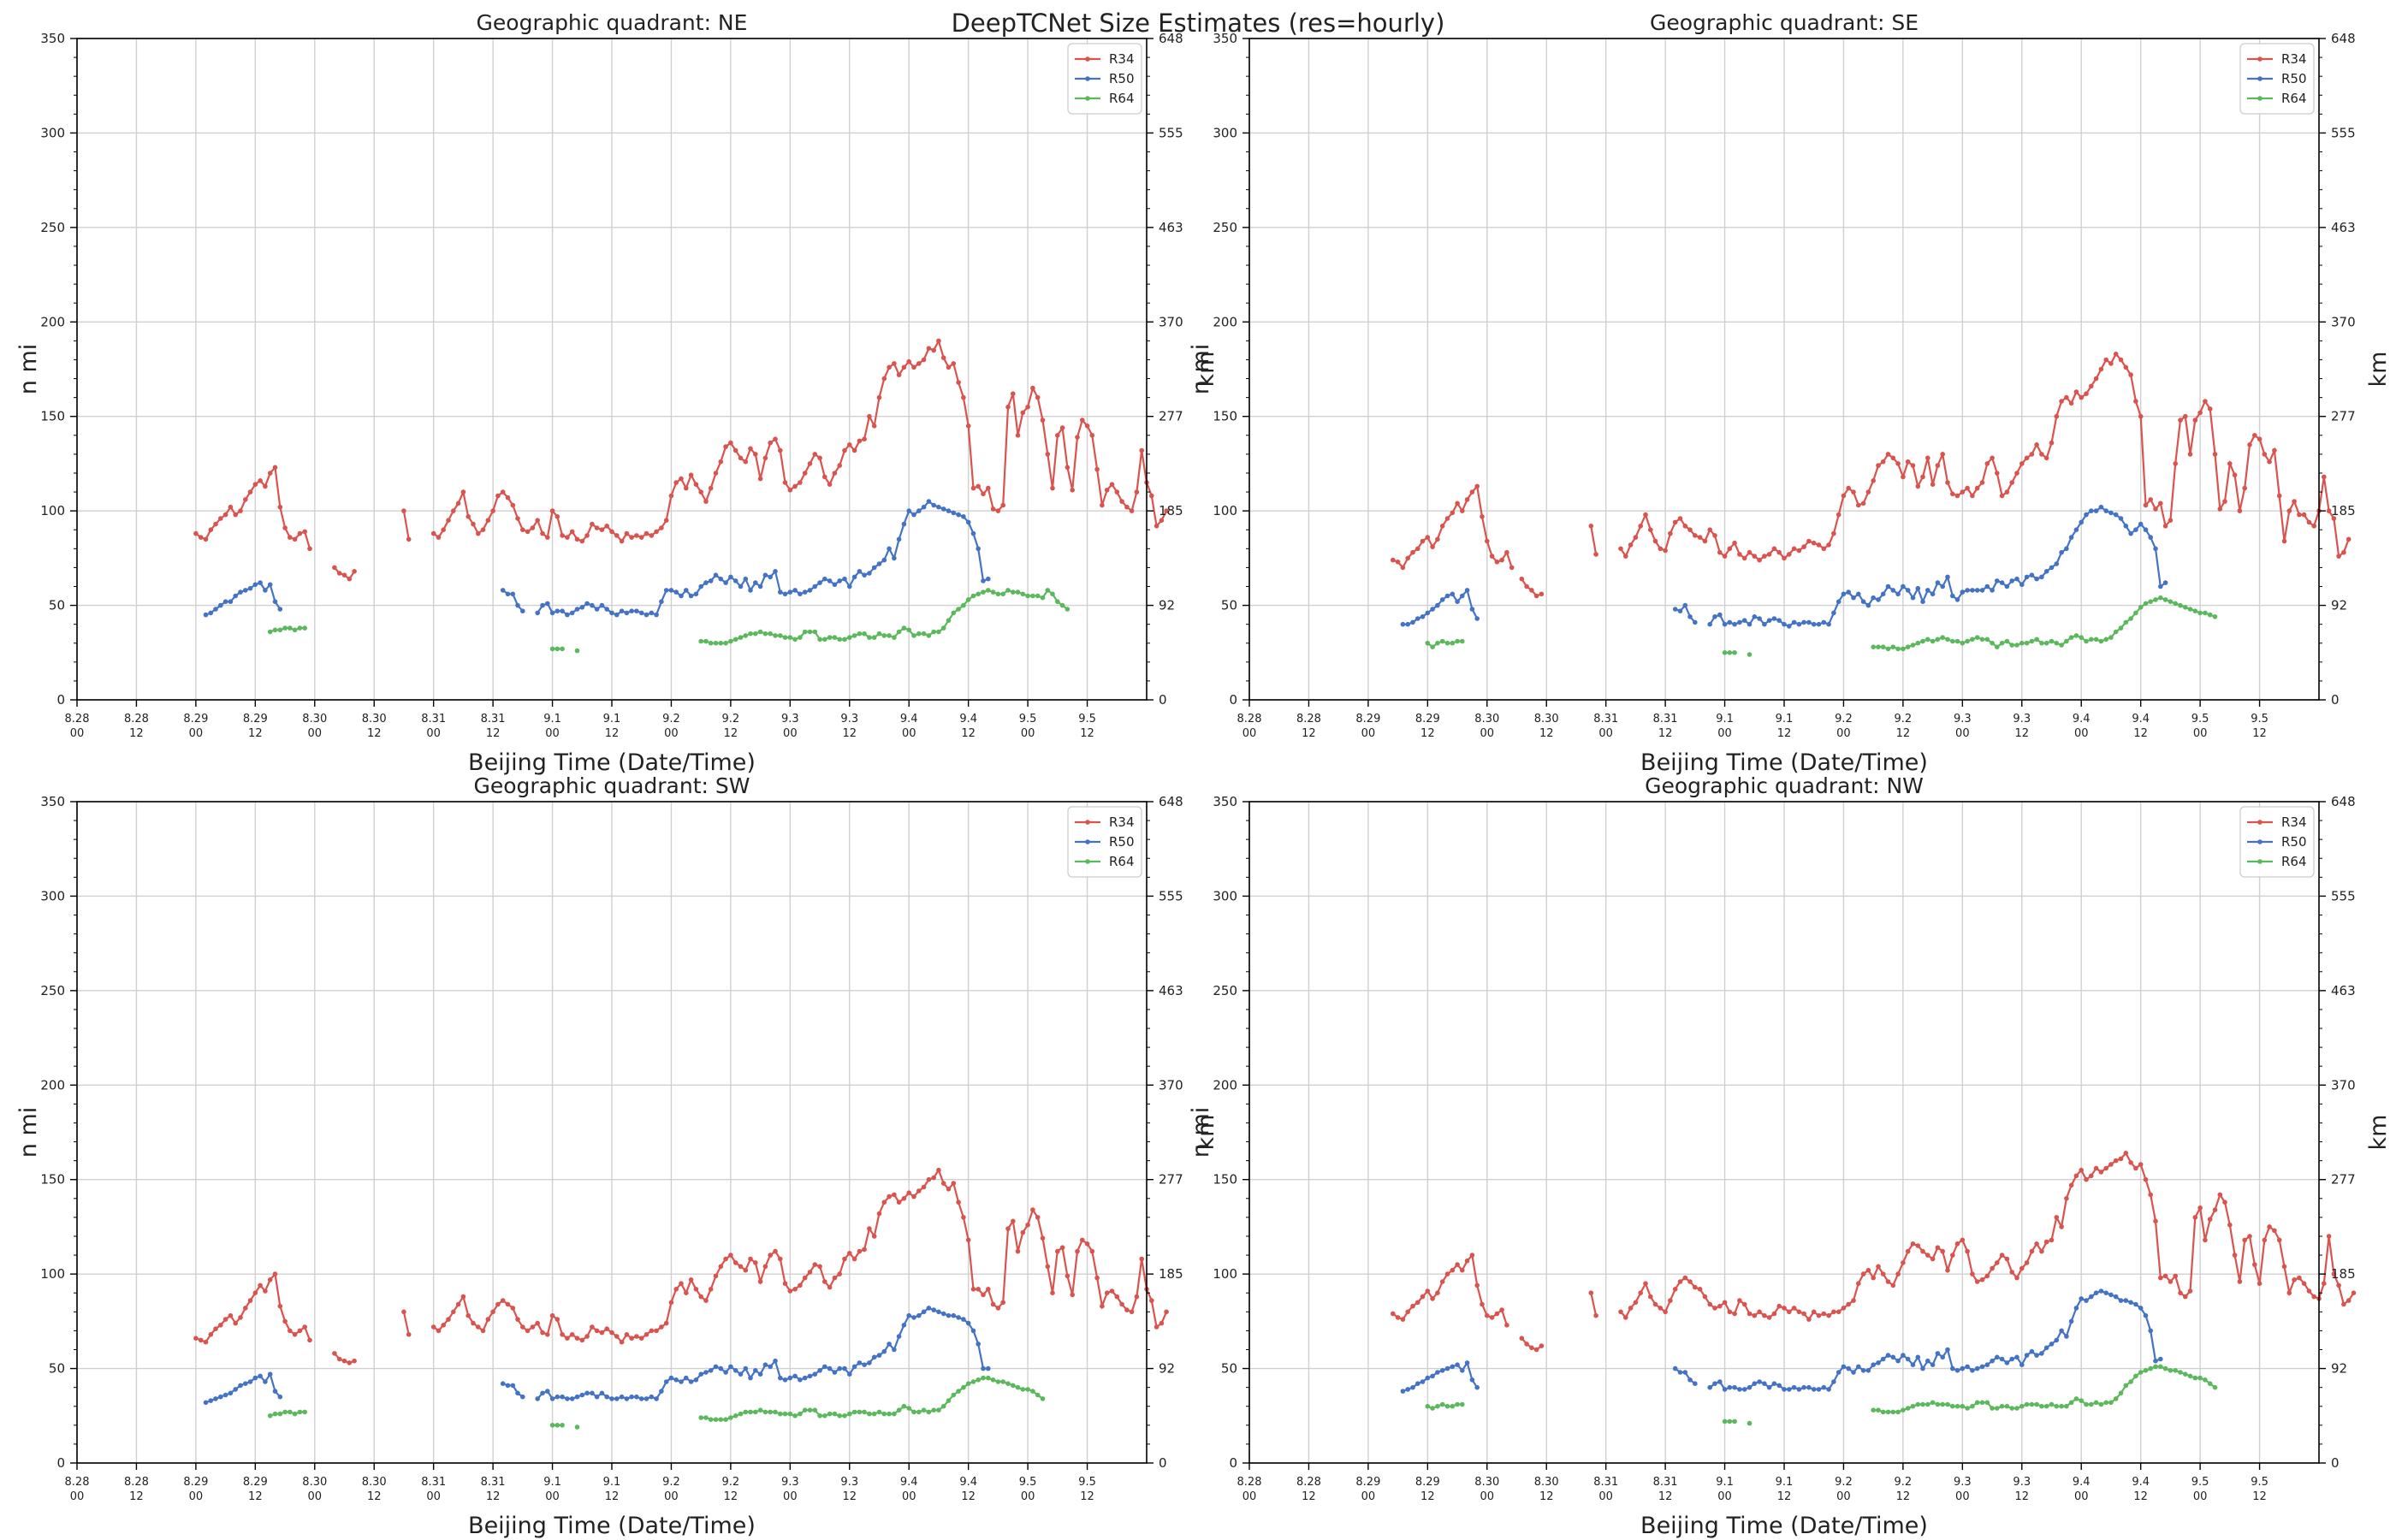 This screenshot has width=2396, height=1540. Describe the element at coordinates (256, 719) in the screenshot. I see `x-tick-date: 8.29` at that location.